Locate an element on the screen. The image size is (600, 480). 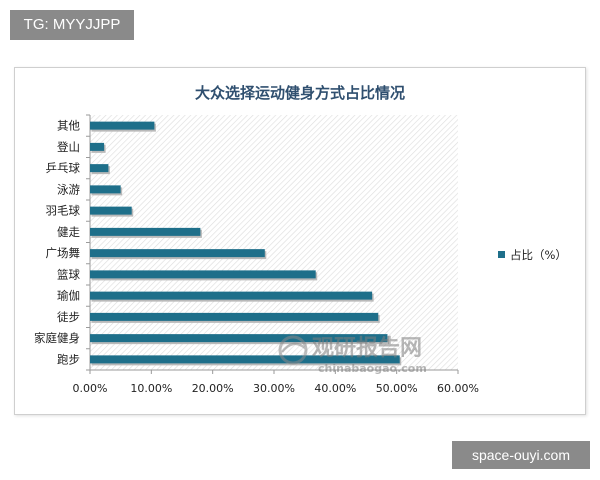
legend: 占比（%） is located at coordinates (532, 255).